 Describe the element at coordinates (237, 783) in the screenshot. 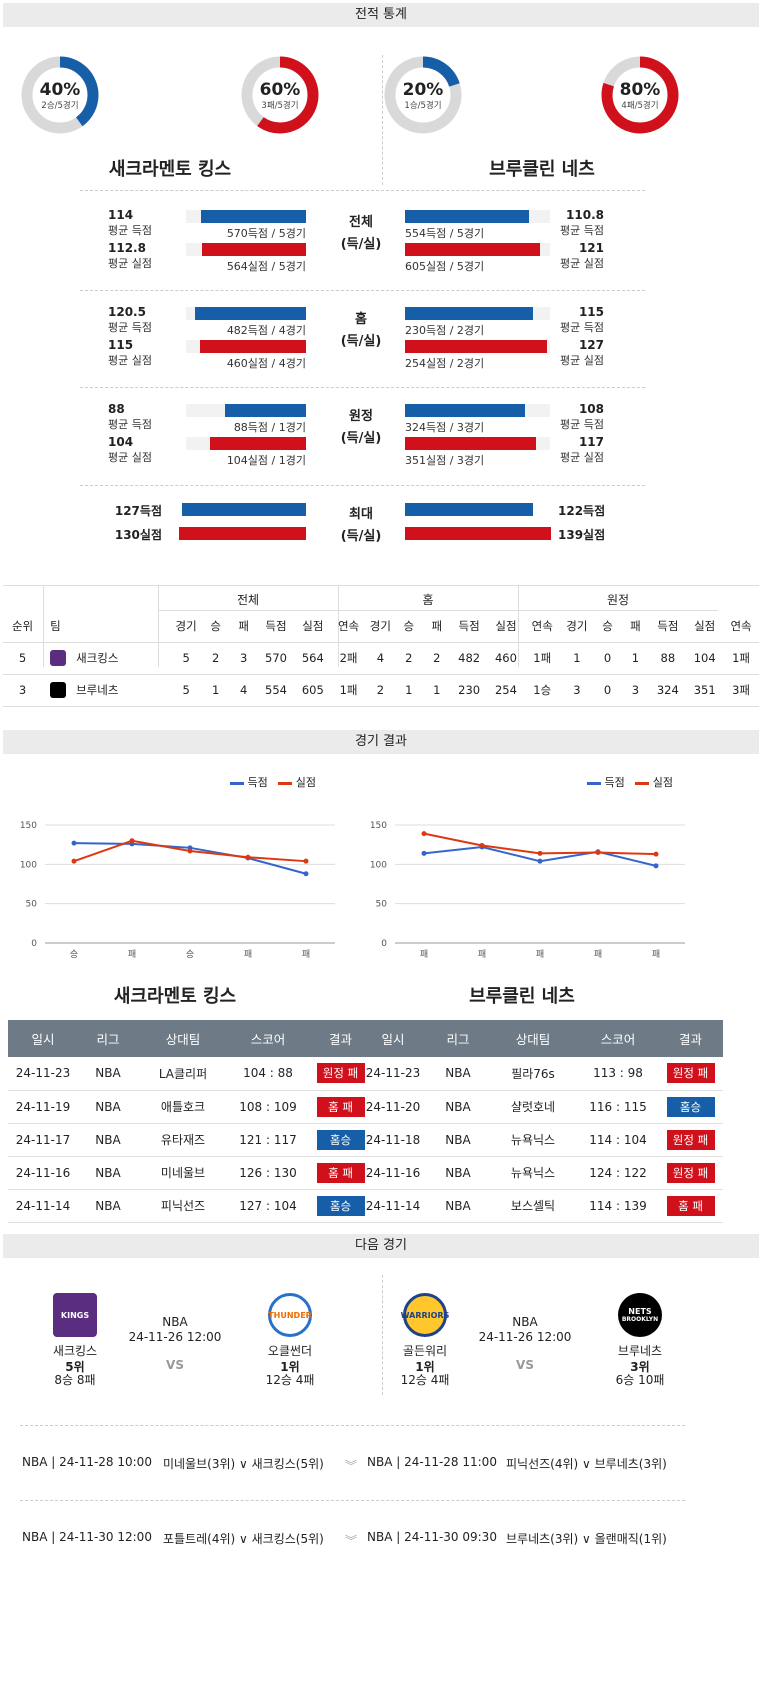

I see `legend-swatch-score` at that location.